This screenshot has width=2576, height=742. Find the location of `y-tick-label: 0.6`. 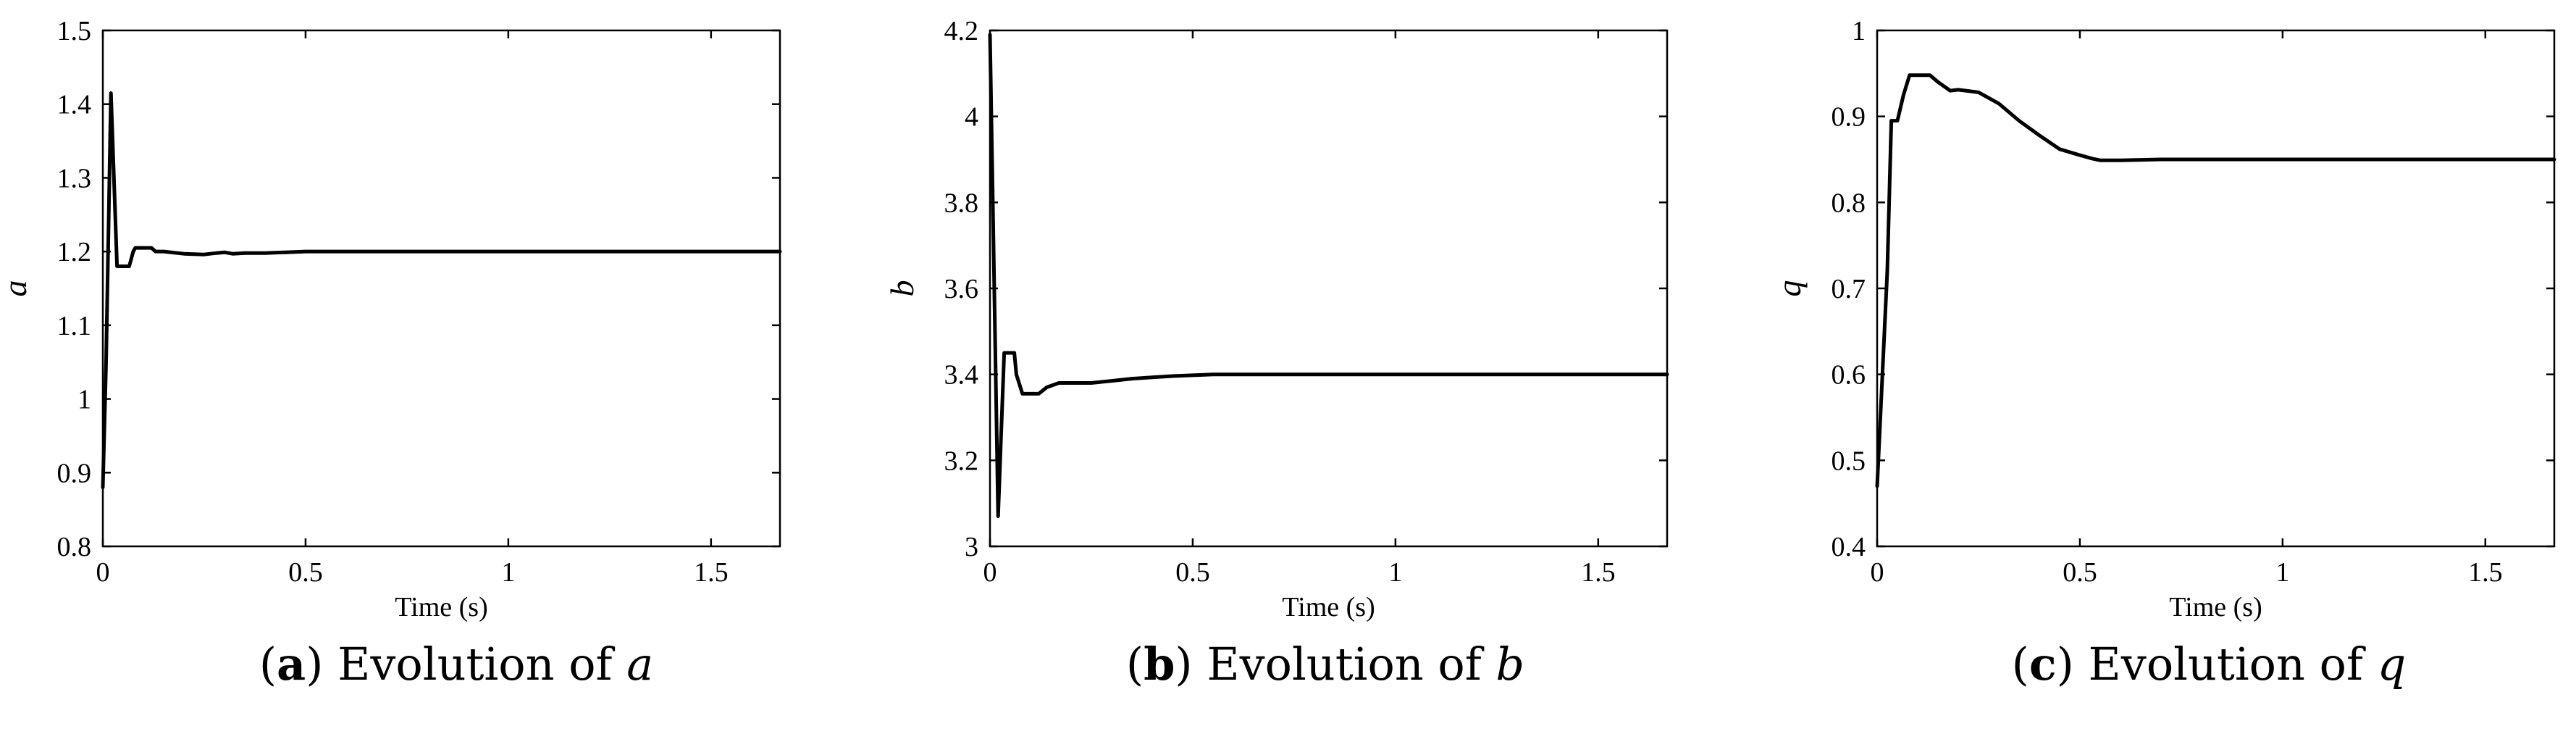

y-tick-label: 0.6 is located at coordinates (1849, 375).